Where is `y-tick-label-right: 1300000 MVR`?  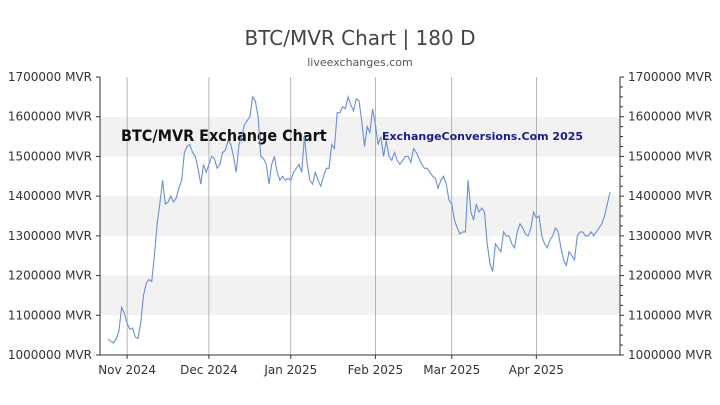
y-tick-label-right: 1300000 MVR is located at coordinates (670, 236).